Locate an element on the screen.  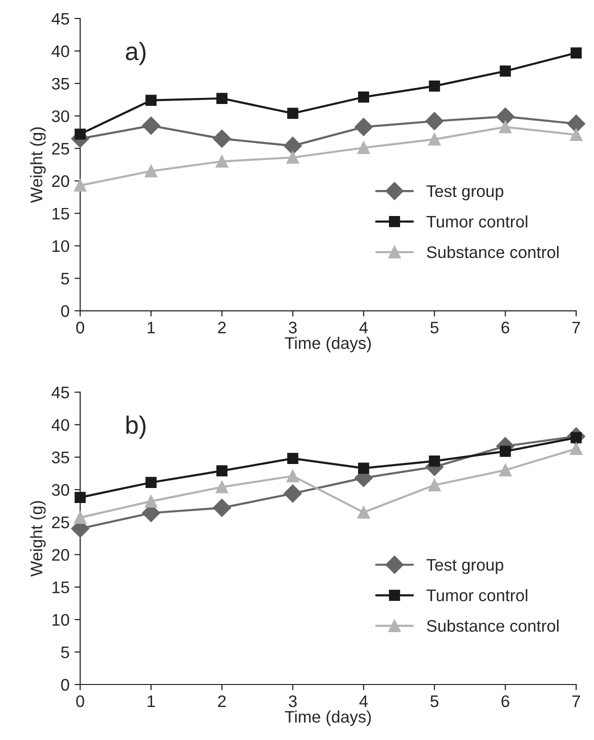
annotation: b) is located at coordinates (136, 427).